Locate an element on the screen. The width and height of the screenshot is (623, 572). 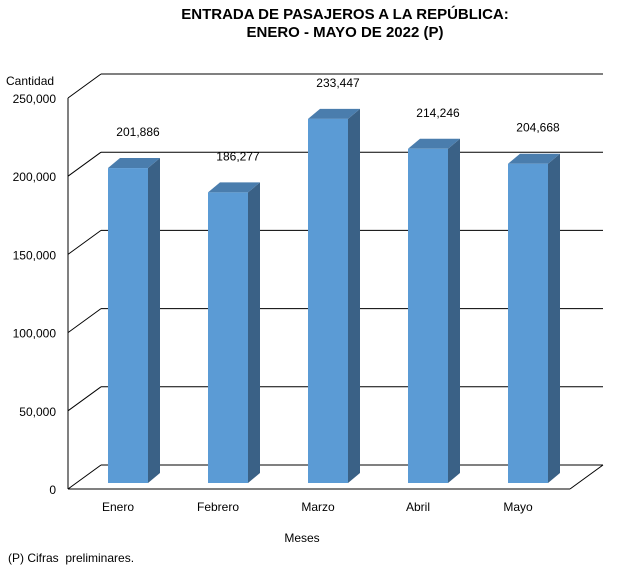
footnote: (P) Cifras preliminares. is located at coordinates (71, 558).